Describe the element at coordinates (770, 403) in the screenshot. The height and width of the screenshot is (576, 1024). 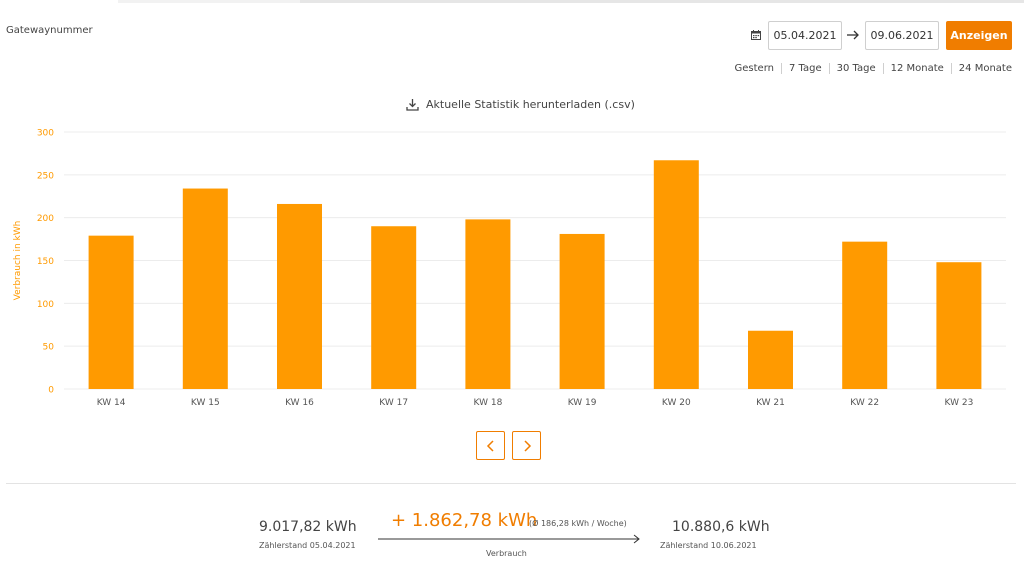
I see `x-tick-label: KW 21` at that location.